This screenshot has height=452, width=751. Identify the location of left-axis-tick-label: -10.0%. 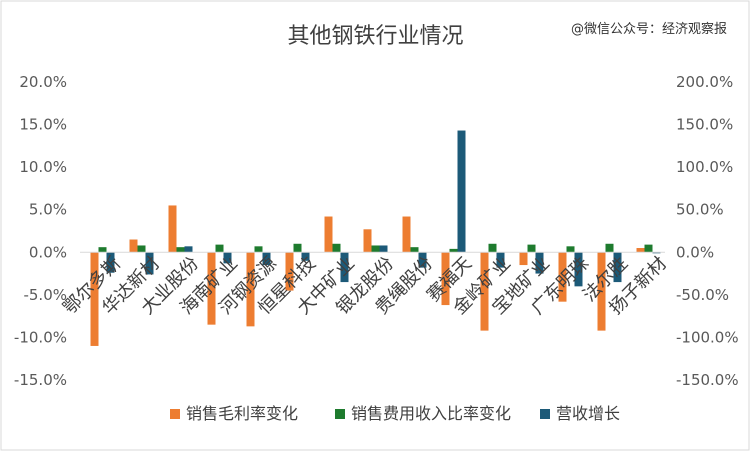
(40, 337).